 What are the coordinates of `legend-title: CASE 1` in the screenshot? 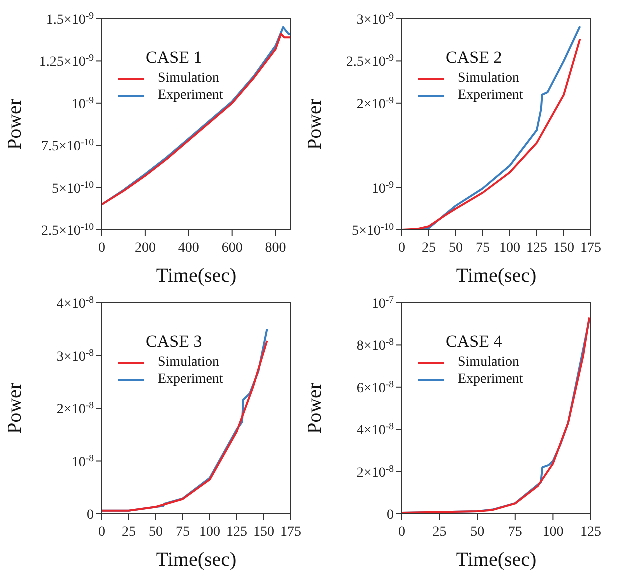 It's located at (175, 58).